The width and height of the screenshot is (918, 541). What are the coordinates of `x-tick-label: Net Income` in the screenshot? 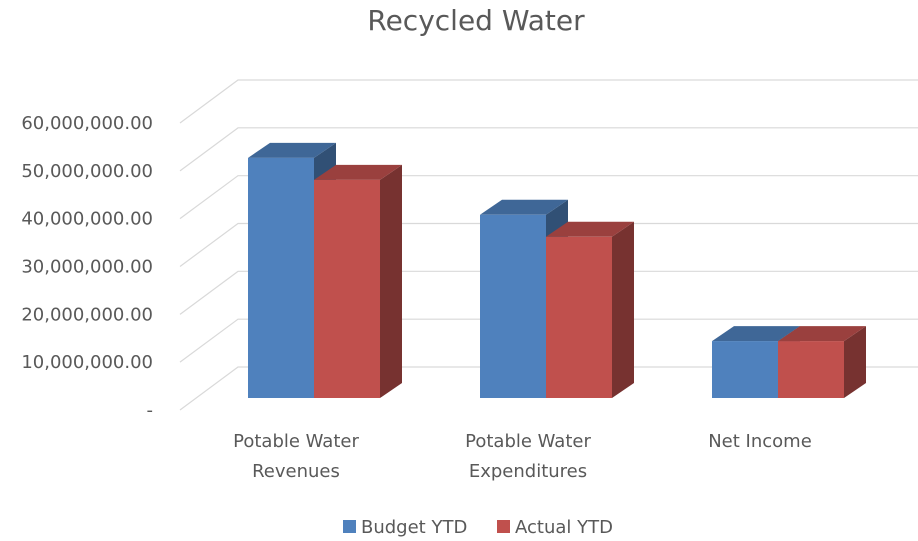 It's located at (760, 441).